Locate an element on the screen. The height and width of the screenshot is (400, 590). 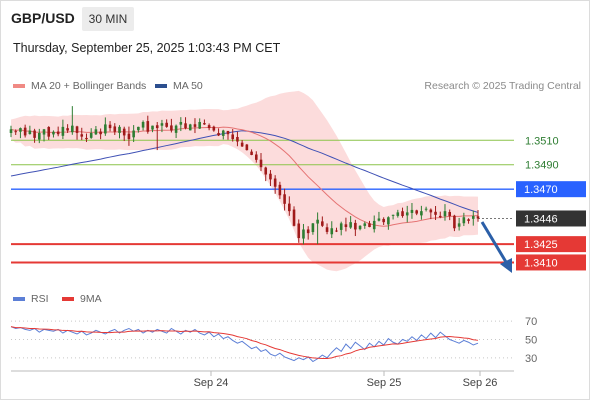
rsi-tick-70: 70 is located at coordinates (531, 322).